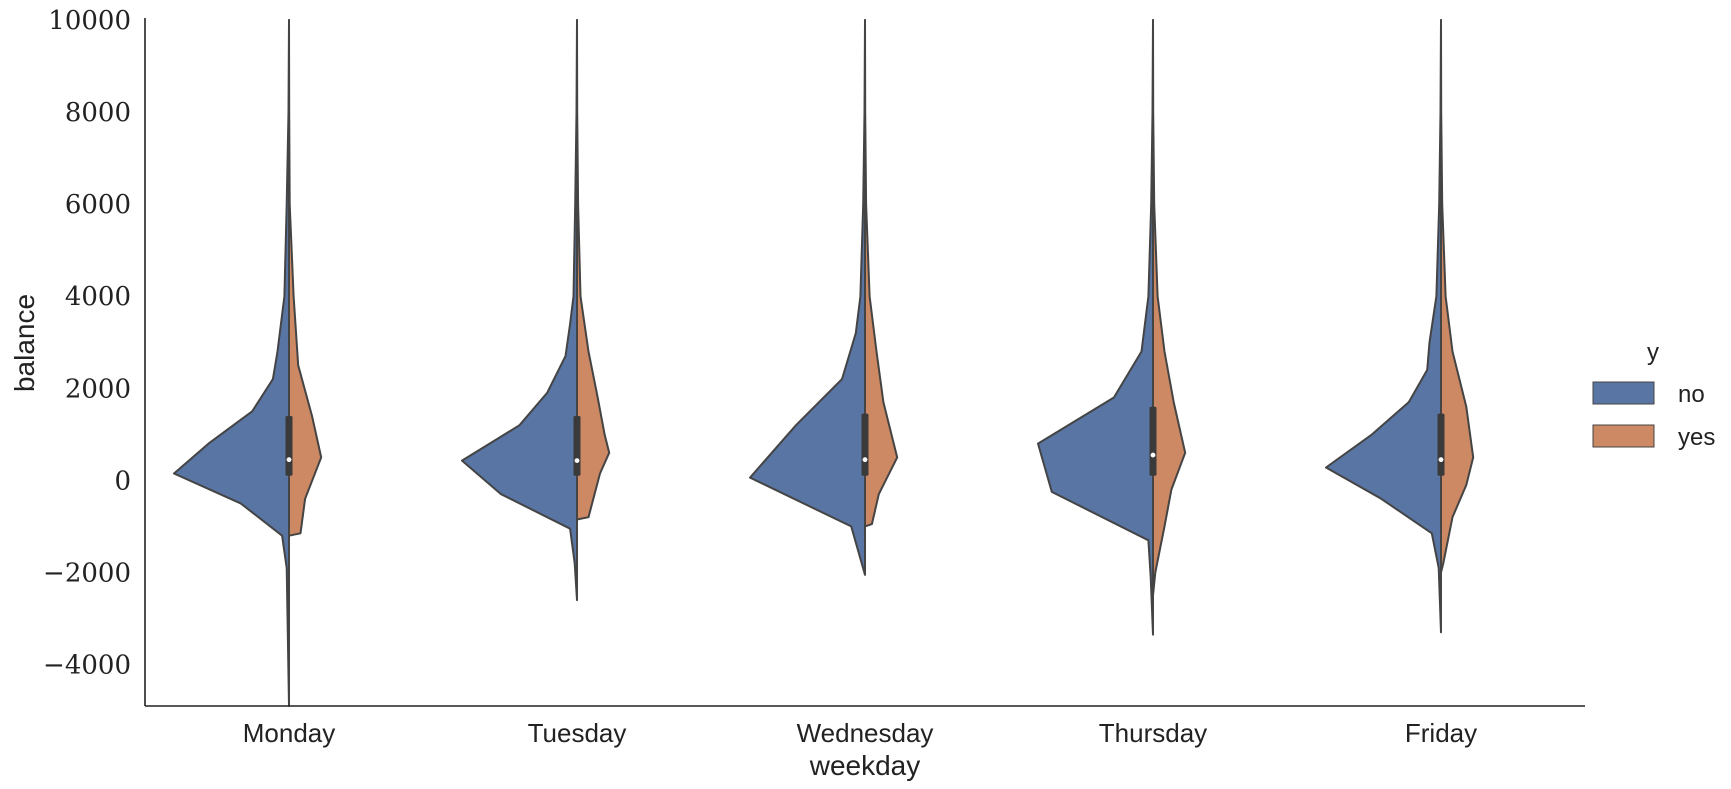 The image size is (1731, 789). I want to click on median-dot-wednesday, so click(865, 460).